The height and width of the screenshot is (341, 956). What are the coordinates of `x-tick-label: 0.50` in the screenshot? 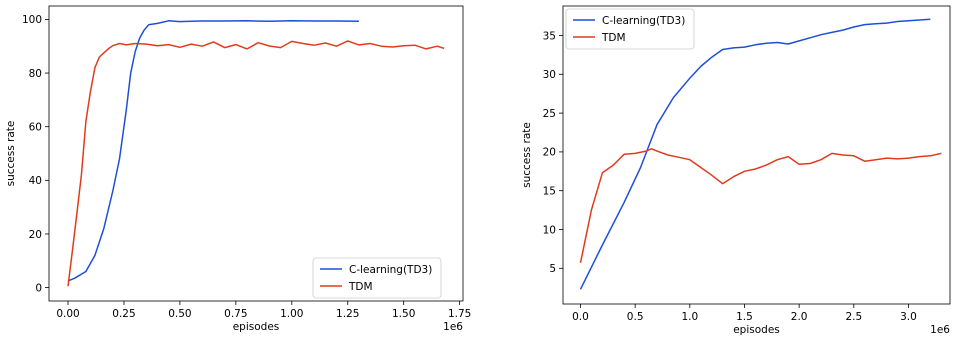 It's located at (179, 314).